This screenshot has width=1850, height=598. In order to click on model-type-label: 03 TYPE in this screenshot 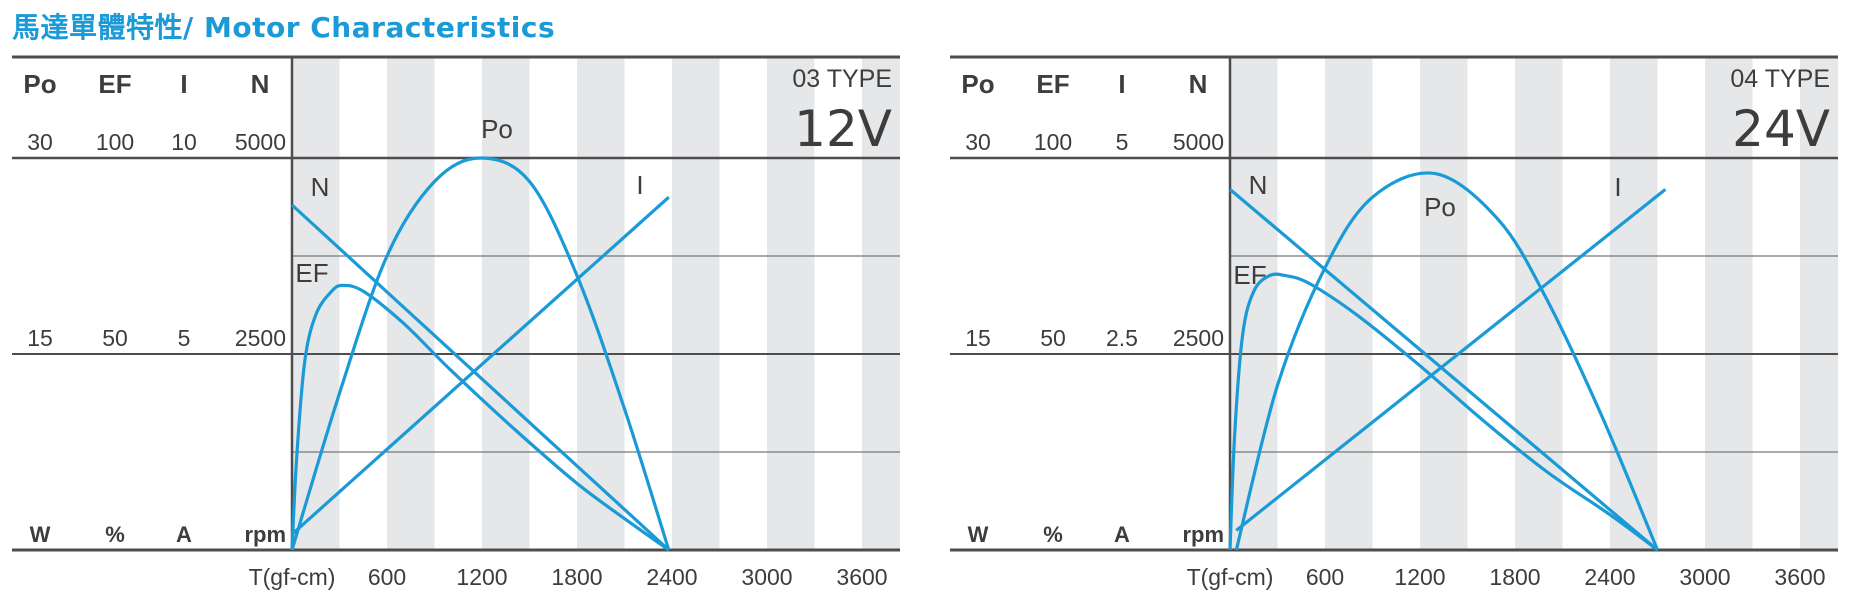, I will do `click(842, 79)`.